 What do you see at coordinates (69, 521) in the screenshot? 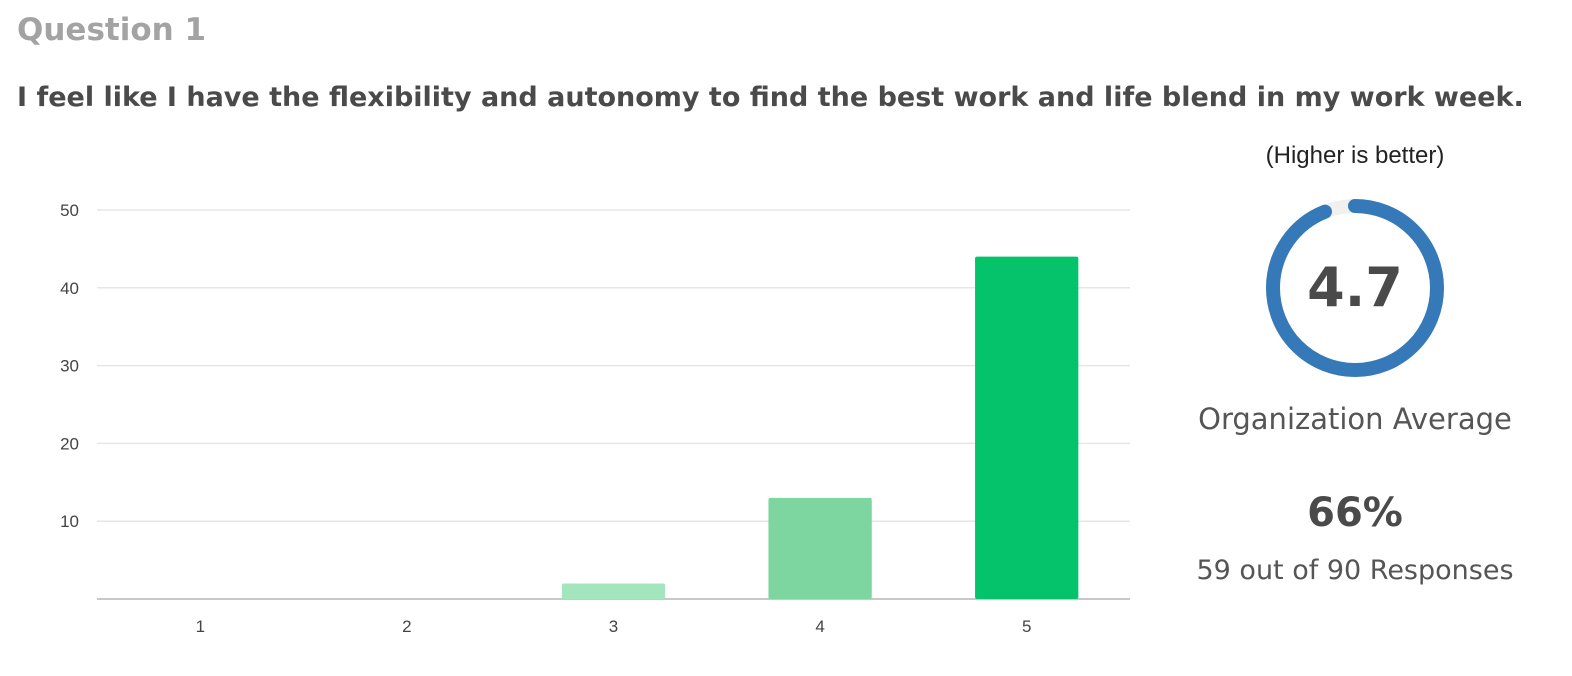
I see `y-tick-label: 10` at bounding box center [69, 521].